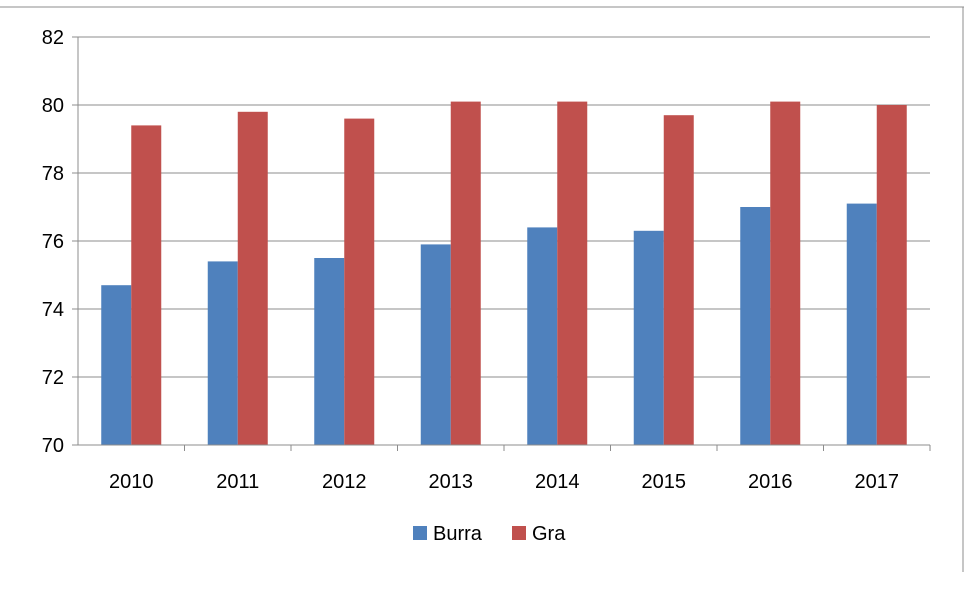 This screenshot has width=980, height=592. I want to click on bar-burra-2015, so click(648, 337).